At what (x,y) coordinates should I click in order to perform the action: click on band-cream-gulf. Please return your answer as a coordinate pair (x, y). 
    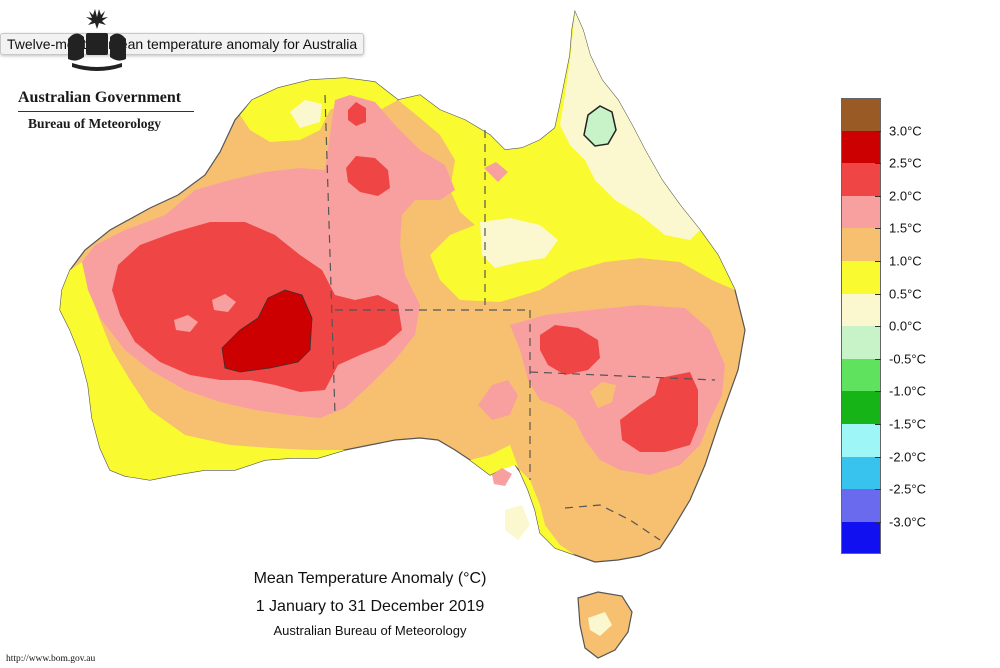
    Looking at the image, I should click on (519, 243).